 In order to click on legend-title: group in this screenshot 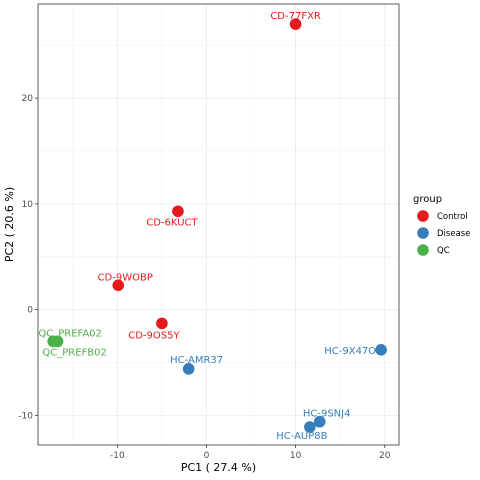, I will do `click(427, 199)`.